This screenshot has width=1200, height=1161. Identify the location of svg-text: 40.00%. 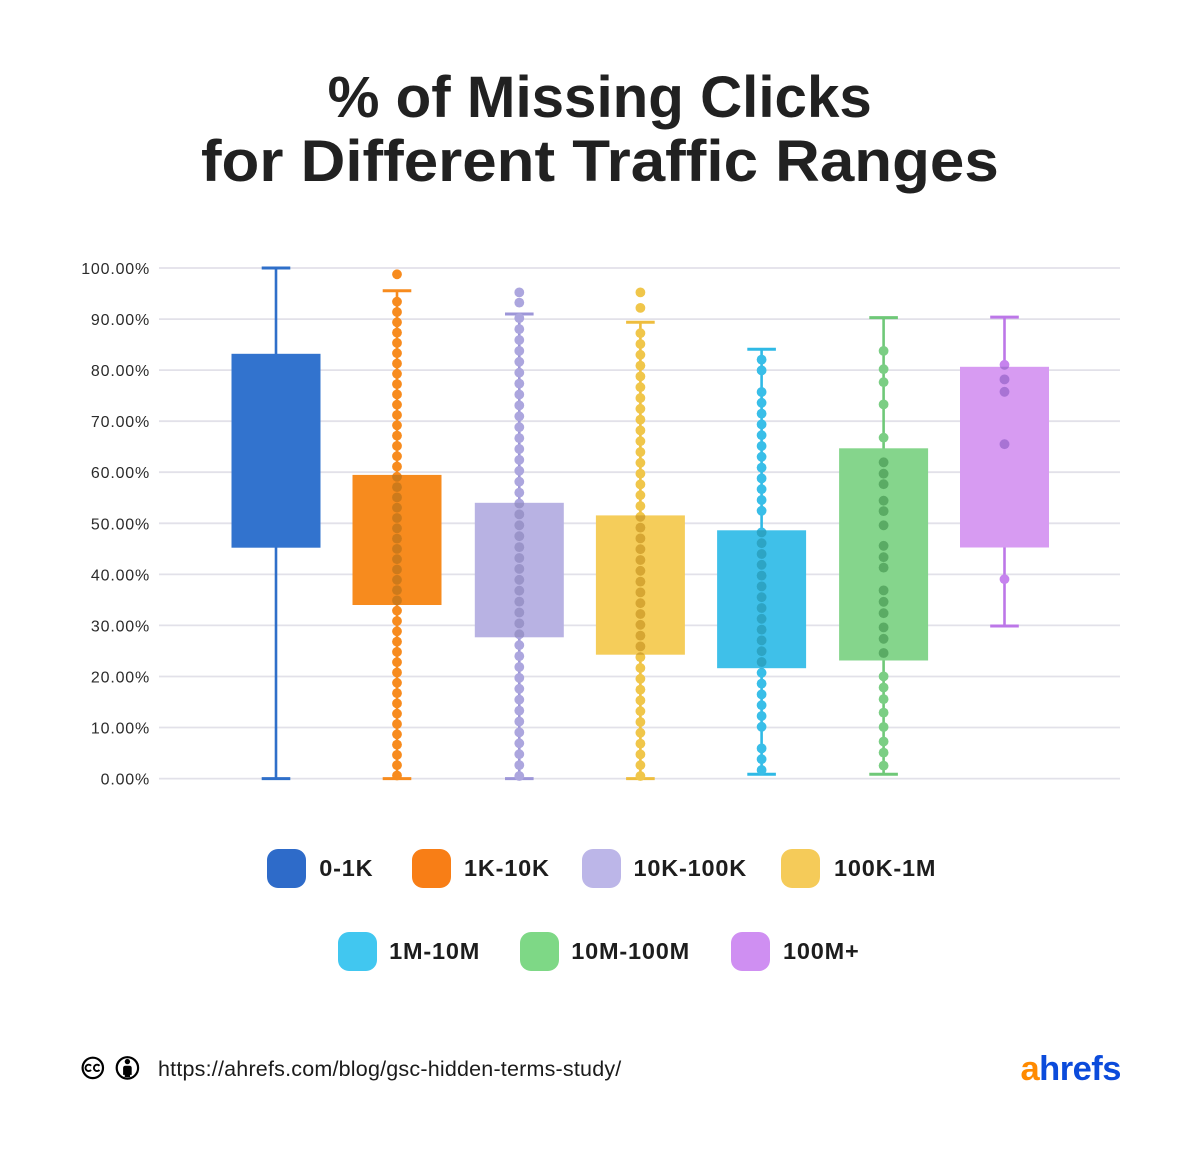
(120, 575).